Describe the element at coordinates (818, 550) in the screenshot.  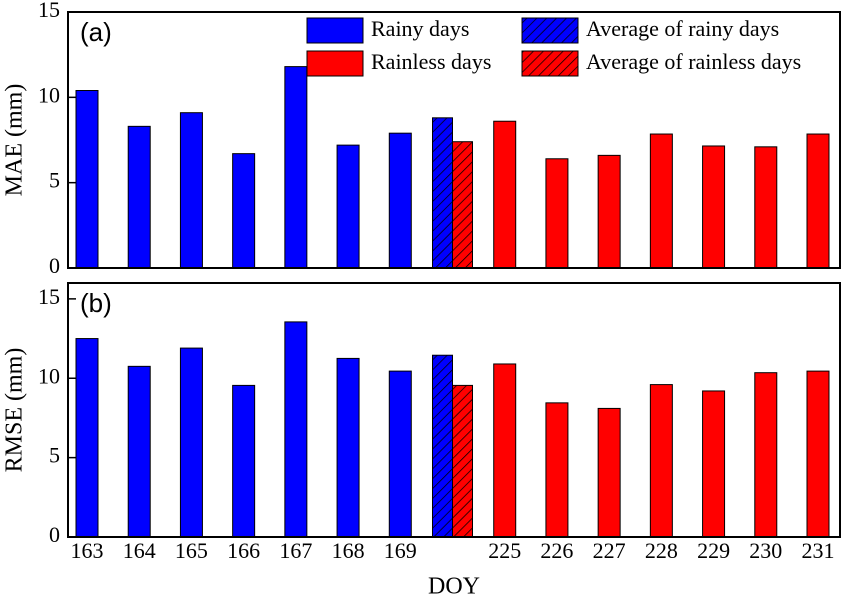
I see `x-tick-label: 231` at that location.